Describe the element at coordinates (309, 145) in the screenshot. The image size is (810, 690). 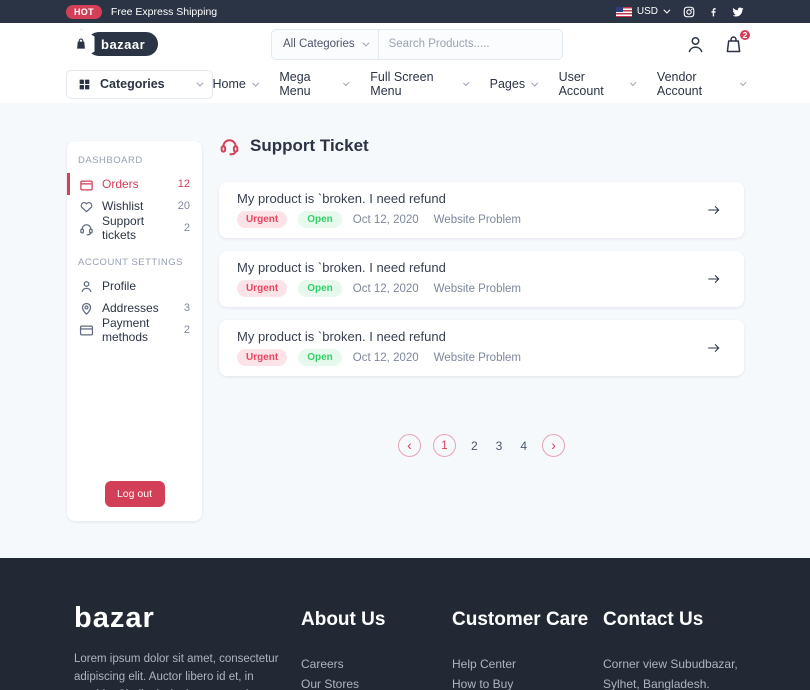
I see `page-title: Support Ticket` at that location.